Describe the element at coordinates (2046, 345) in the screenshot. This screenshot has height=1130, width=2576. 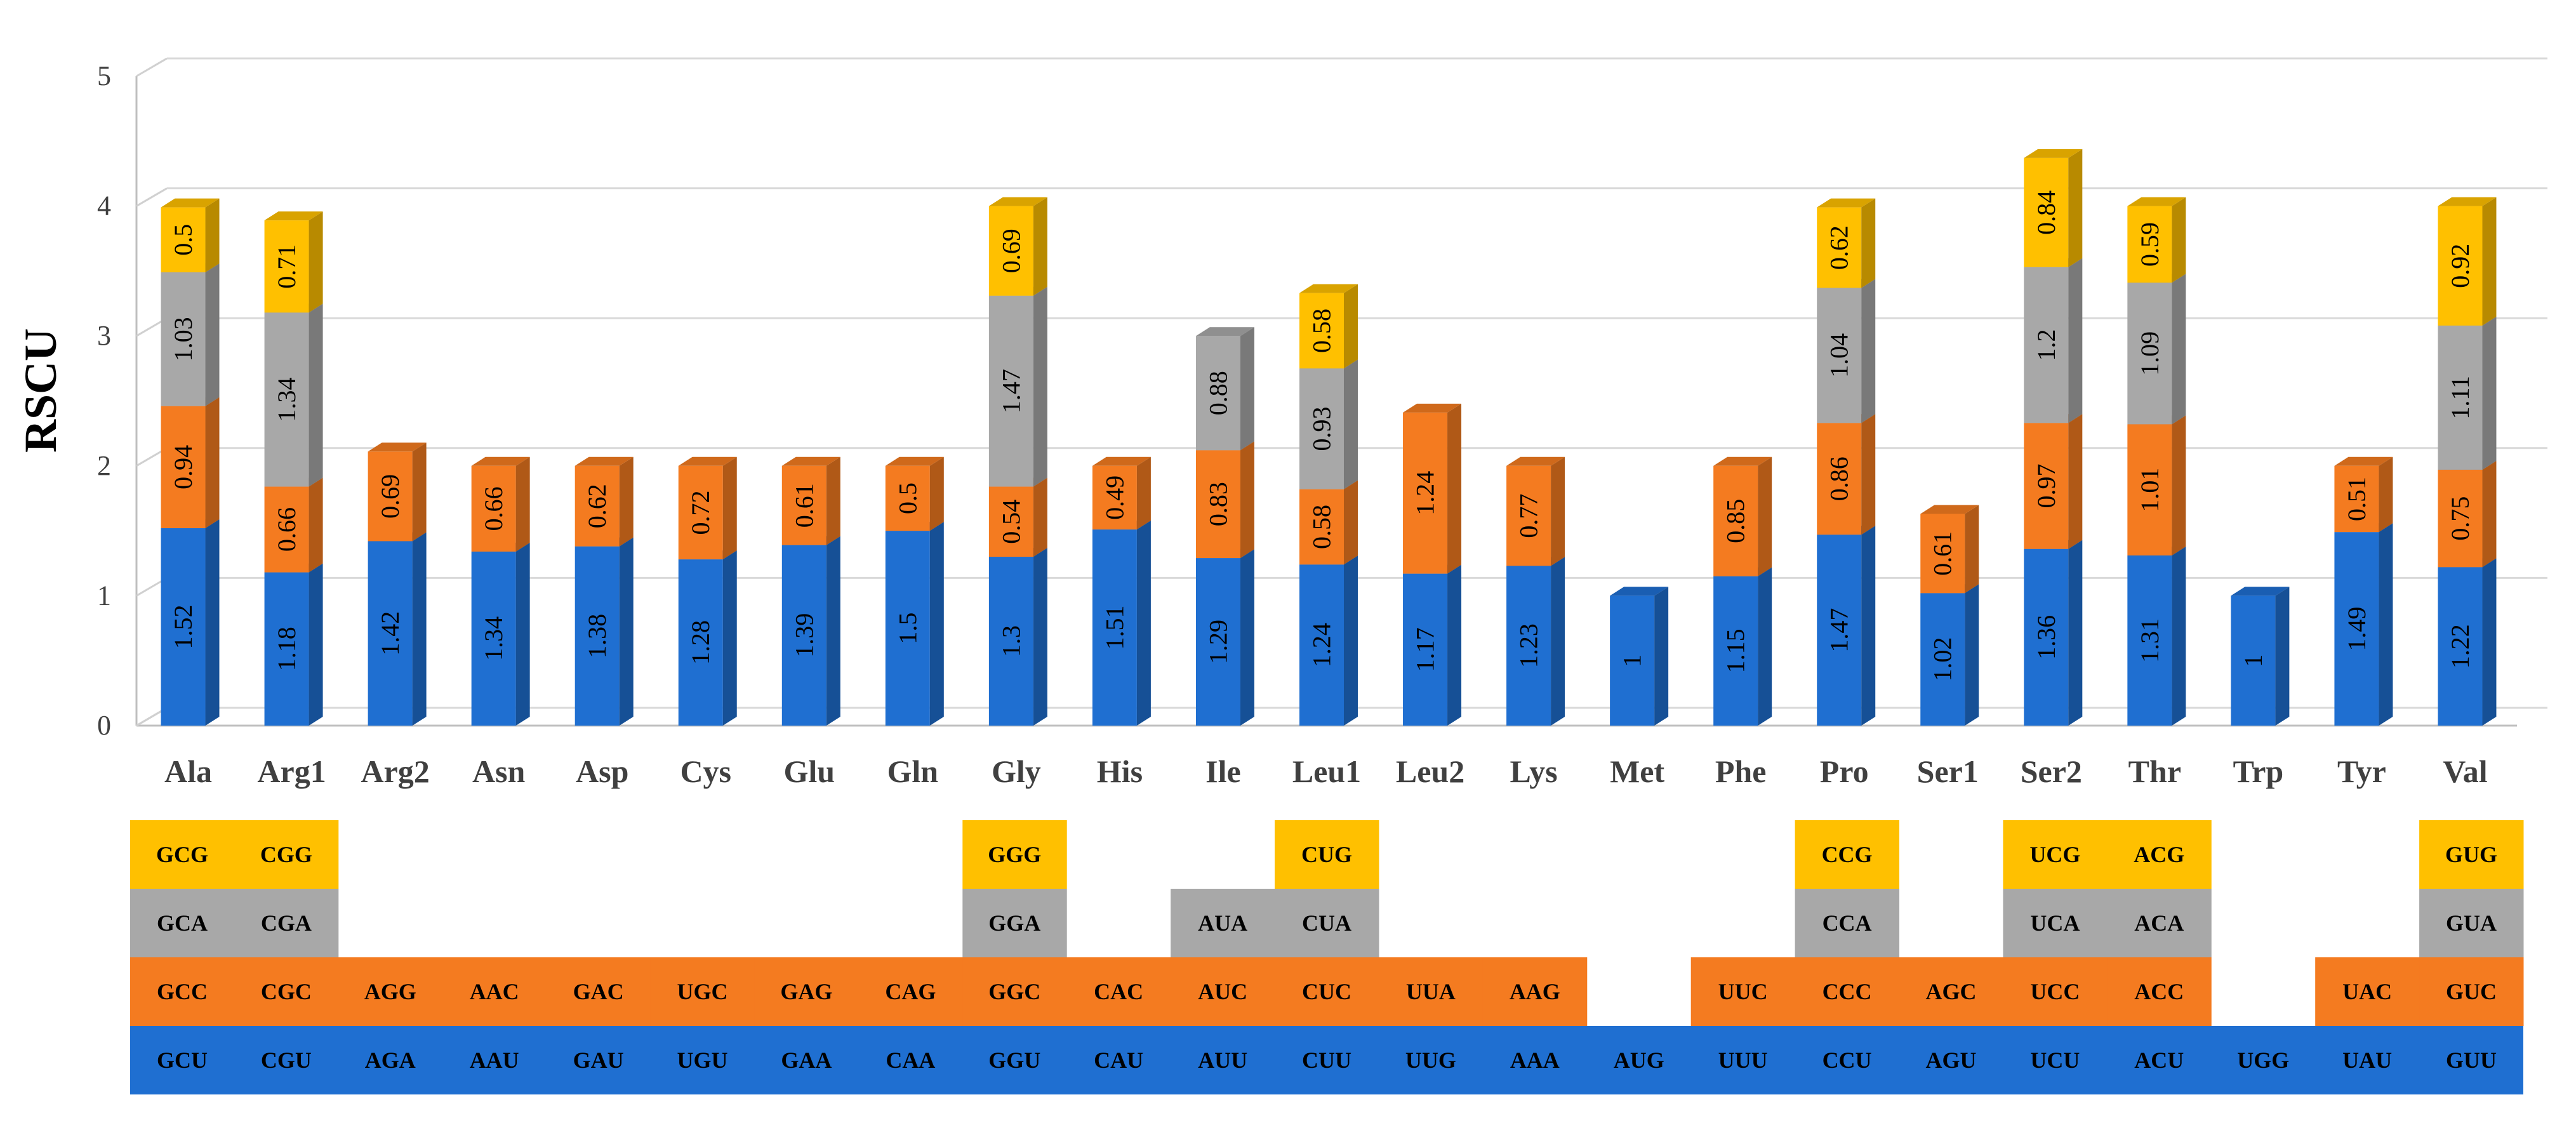
I see `data-label: 1.2` at that location.